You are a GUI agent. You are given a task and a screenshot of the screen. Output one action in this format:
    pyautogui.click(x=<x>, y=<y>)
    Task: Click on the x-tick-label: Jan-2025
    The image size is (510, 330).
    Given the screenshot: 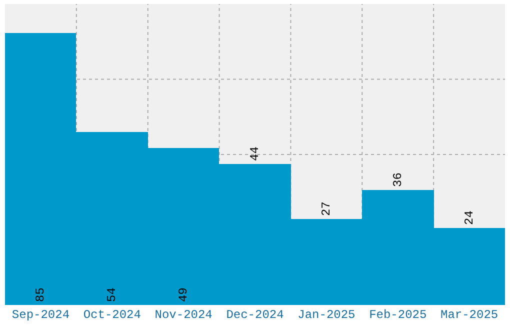 What is the action you would take?
    pyautogui.click(x=327, y=315)
    